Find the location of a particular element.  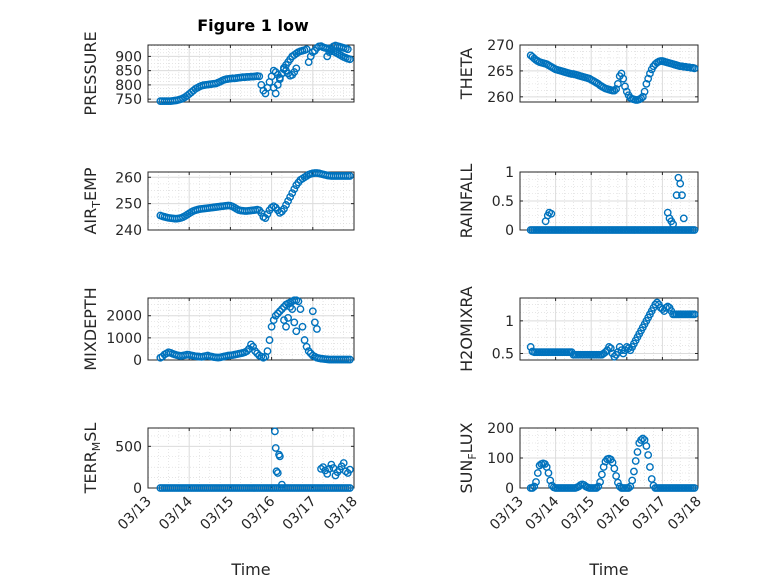

y-tick-label: 270 is located at coordinates (500, 46).